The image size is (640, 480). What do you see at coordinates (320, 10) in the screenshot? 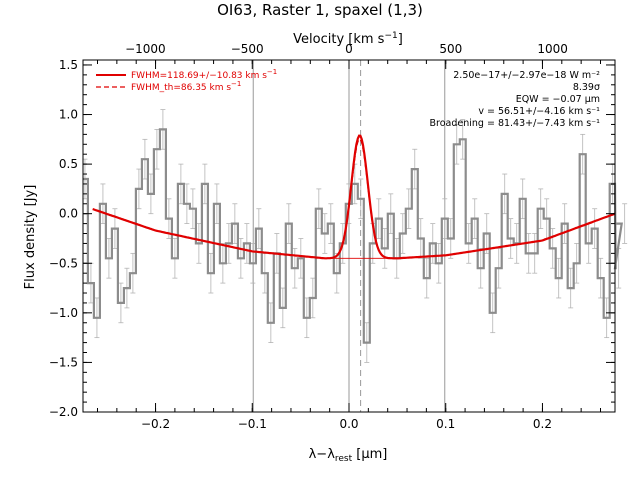
I see `chart-title: OI63, Raster 1, spaxel (1,3)` at bounding box center [320, 10].